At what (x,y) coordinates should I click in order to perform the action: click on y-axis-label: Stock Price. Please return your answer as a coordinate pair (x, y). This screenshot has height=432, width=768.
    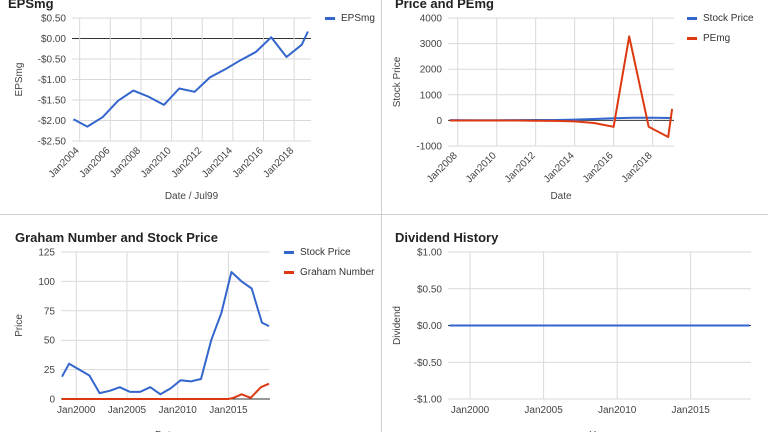
    Looking at the image, I should click on (397, 81).